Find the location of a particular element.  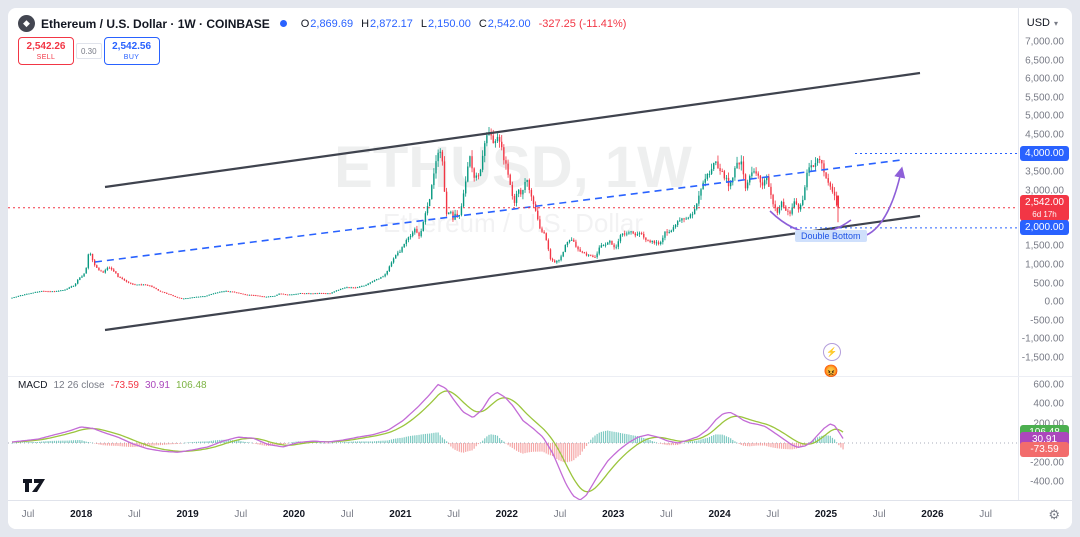

tradingview-logo-icon is located at coordinates (34, 485).